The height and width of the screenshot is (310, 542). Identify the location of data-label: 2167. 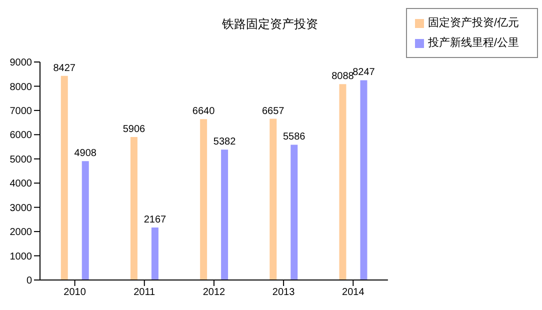
(155, 220).